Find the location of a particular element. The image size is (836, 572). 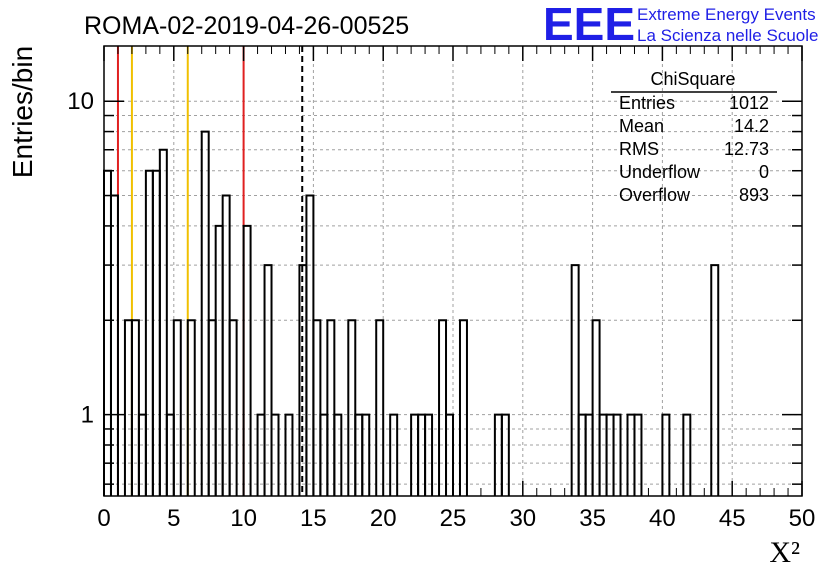

y-tick-label: 1 is located at coordinates (87, 415).